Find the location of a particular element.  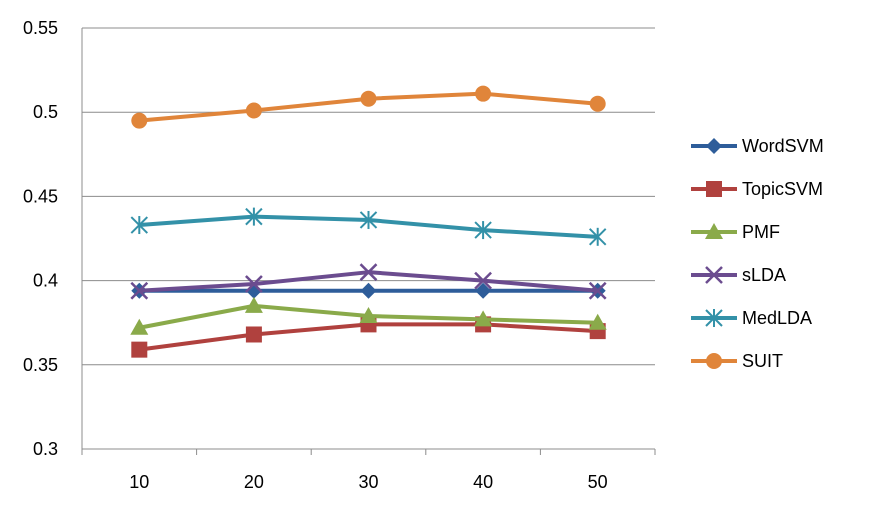

series-pmf is located at coordinates (368, 315).